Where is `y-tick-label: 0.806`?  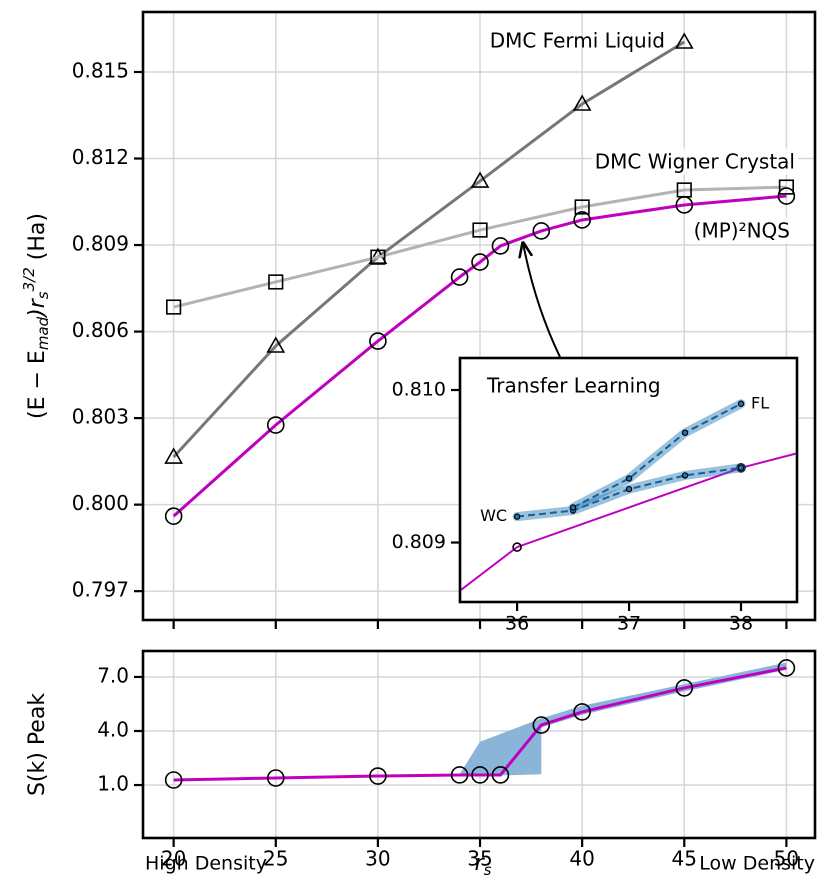 y-tick-label: 0.806 is located at coordinates (100, 330).